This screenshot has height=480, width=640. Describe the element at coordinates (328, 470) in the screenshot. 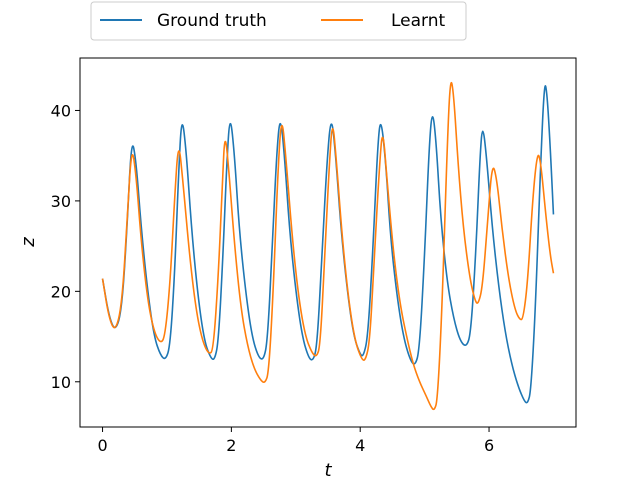

I see `x-axis-label: t` at that location.